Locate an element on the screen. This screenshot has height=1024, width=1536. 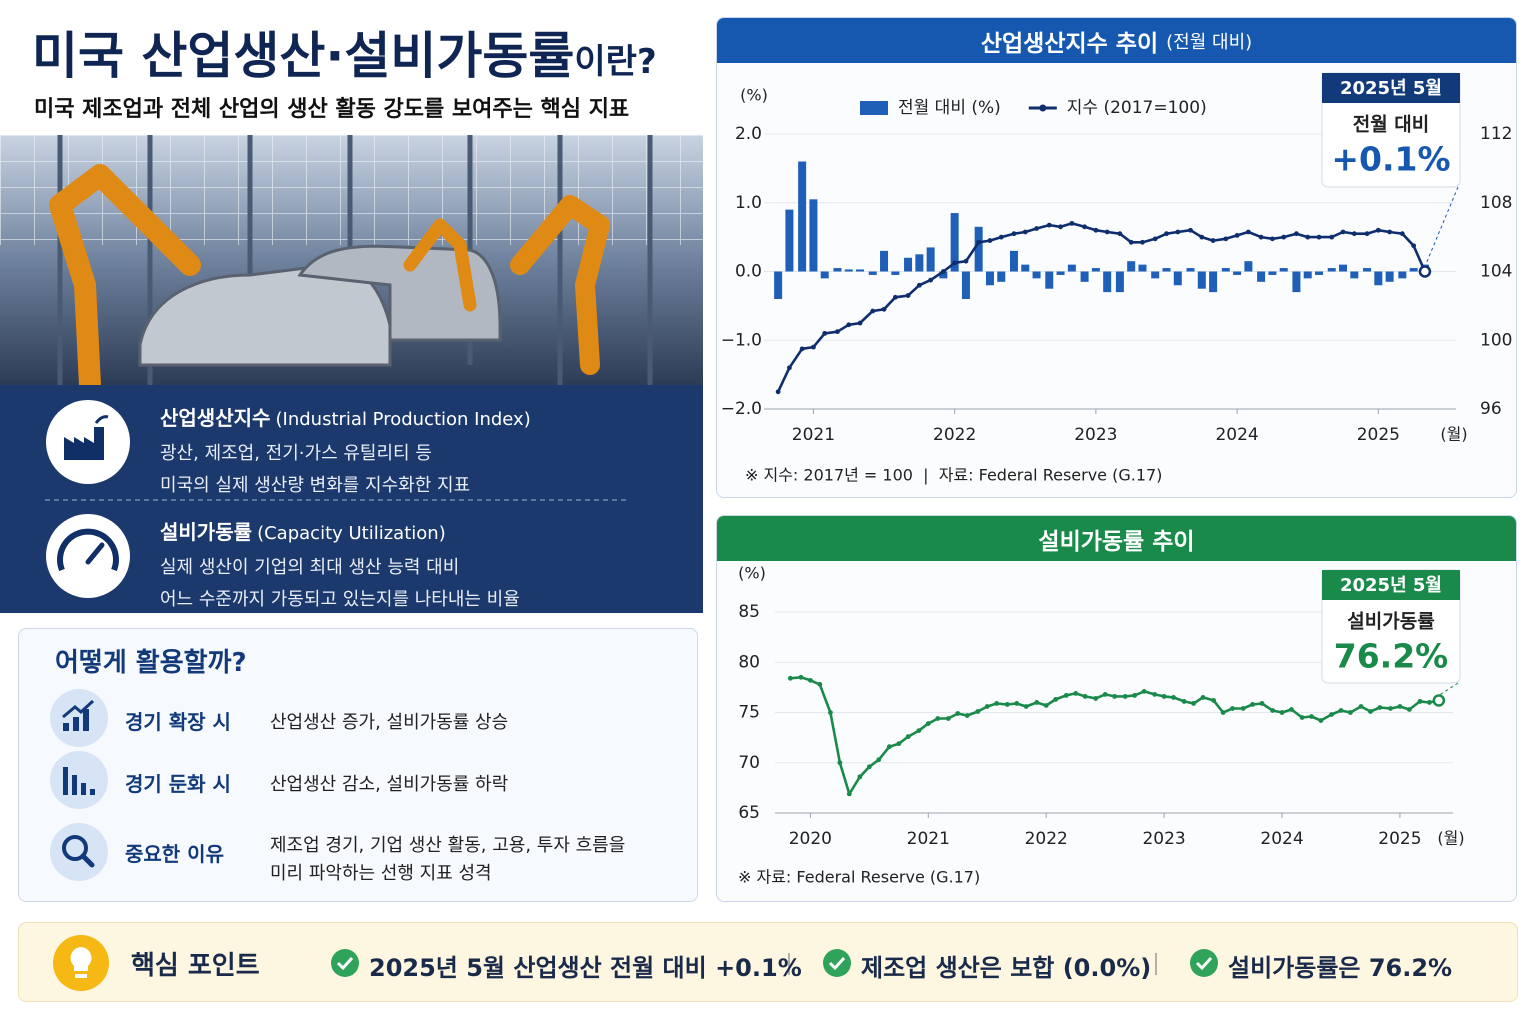
title-suffix: 이란? is located at coordinates (615, 62).